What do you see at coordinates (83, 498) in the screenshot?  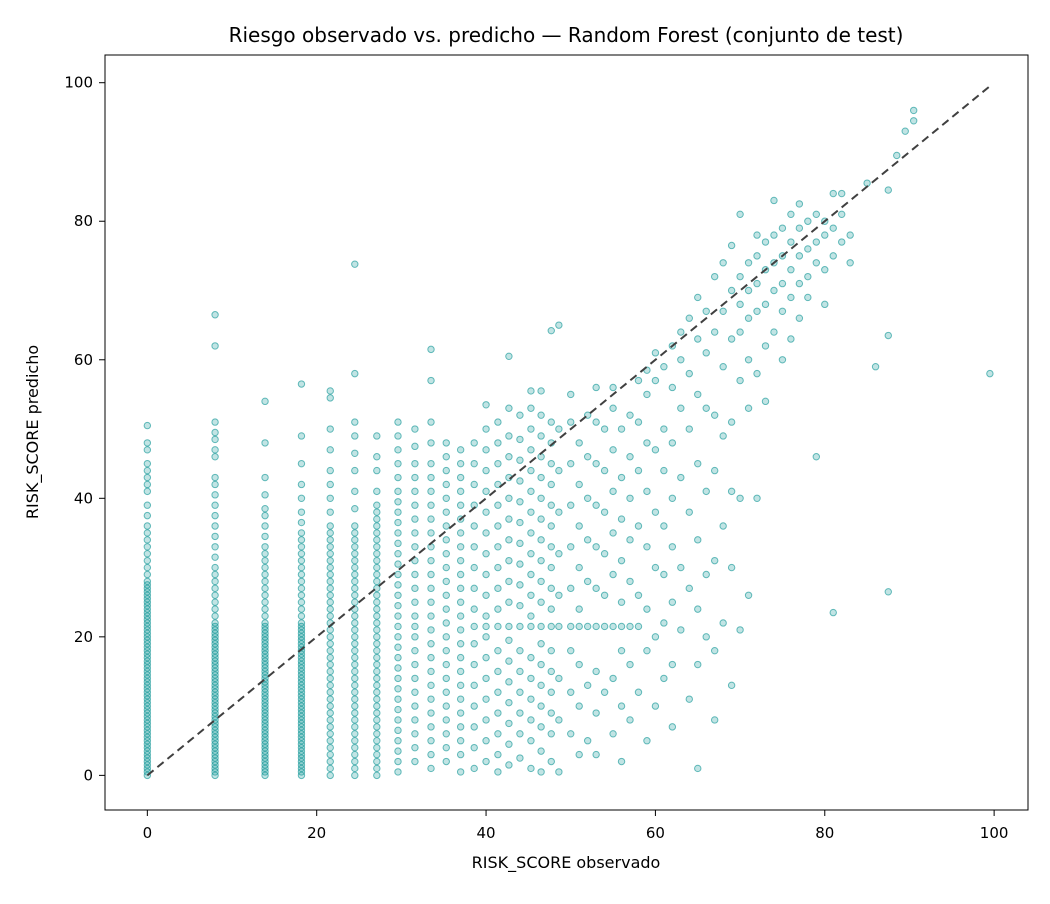 I see `y-tick-label: 40` at bounding box center [83, 498].